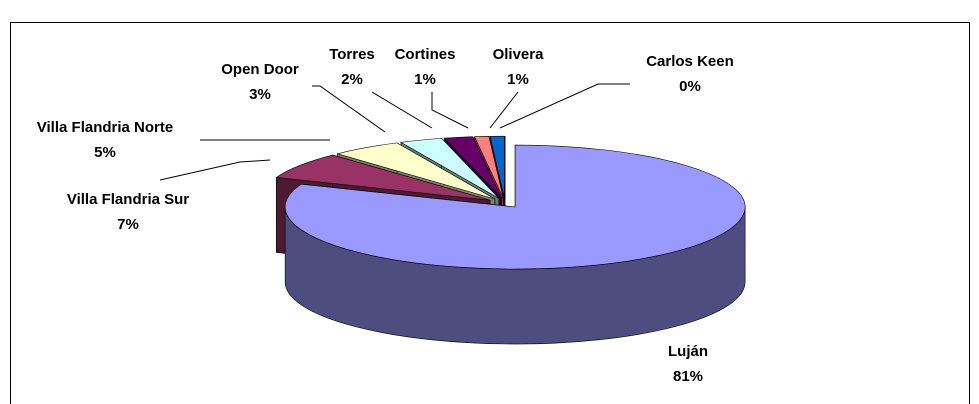  What do you see at coordinates (688, 376) in the screenshot?
I see `value-label: 81%` at bounding box center [688, 376].